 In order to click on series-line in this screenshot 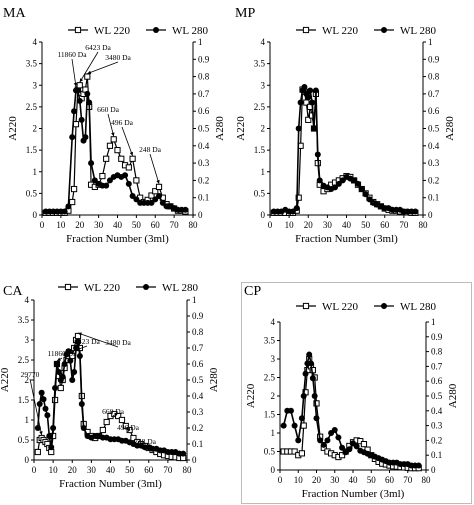, I will do `click(344, 148)`.